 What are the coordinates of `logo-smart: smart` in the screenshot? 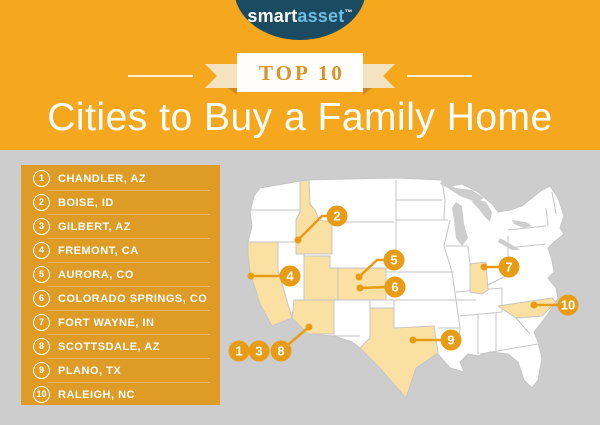 It's located at (272, 16).